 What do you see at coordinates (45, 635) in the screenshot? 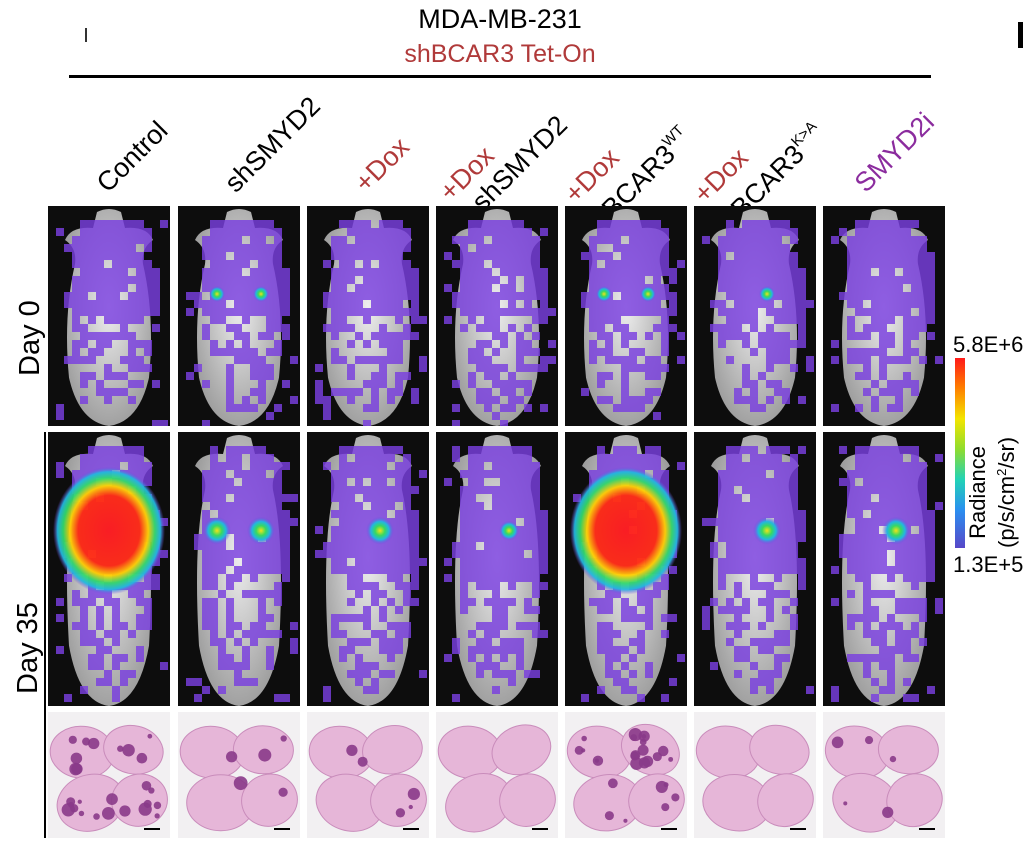
I see `row-divider` at bounding box center [45, 635].